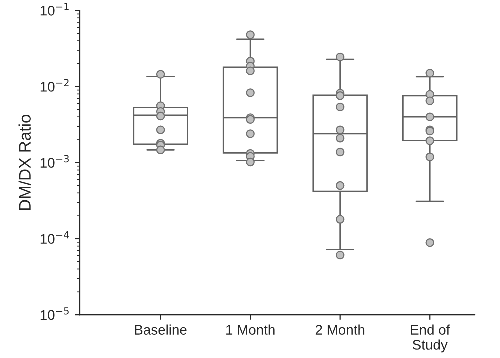 The width and height of the screenshot is (500, 358). Describe the element at coordinates (161, 329) in the screenshot. I see `x-tick-label: Baseline` at that location.